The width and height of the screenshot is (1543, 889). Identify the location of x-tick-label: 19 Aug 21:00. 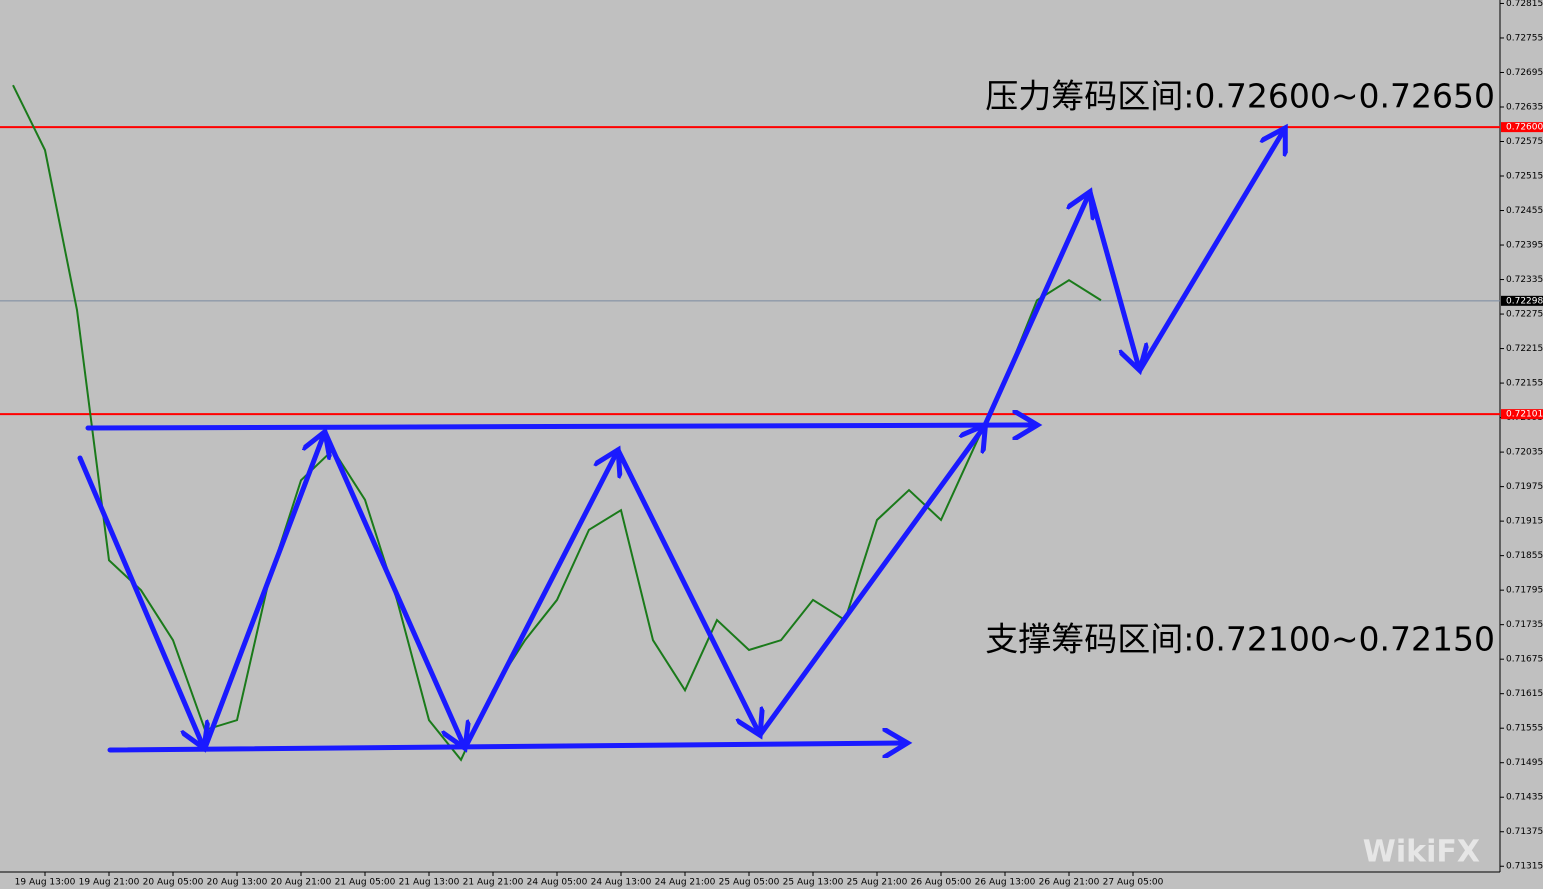
(109, 883).